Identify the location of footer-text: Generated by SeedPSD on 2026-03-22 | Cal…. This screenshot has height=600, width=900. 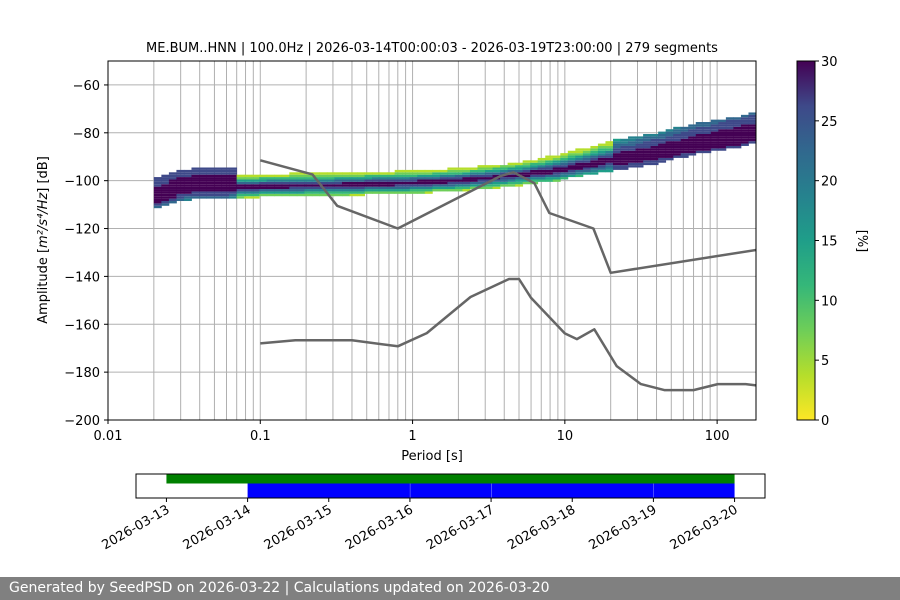
(279, 588).